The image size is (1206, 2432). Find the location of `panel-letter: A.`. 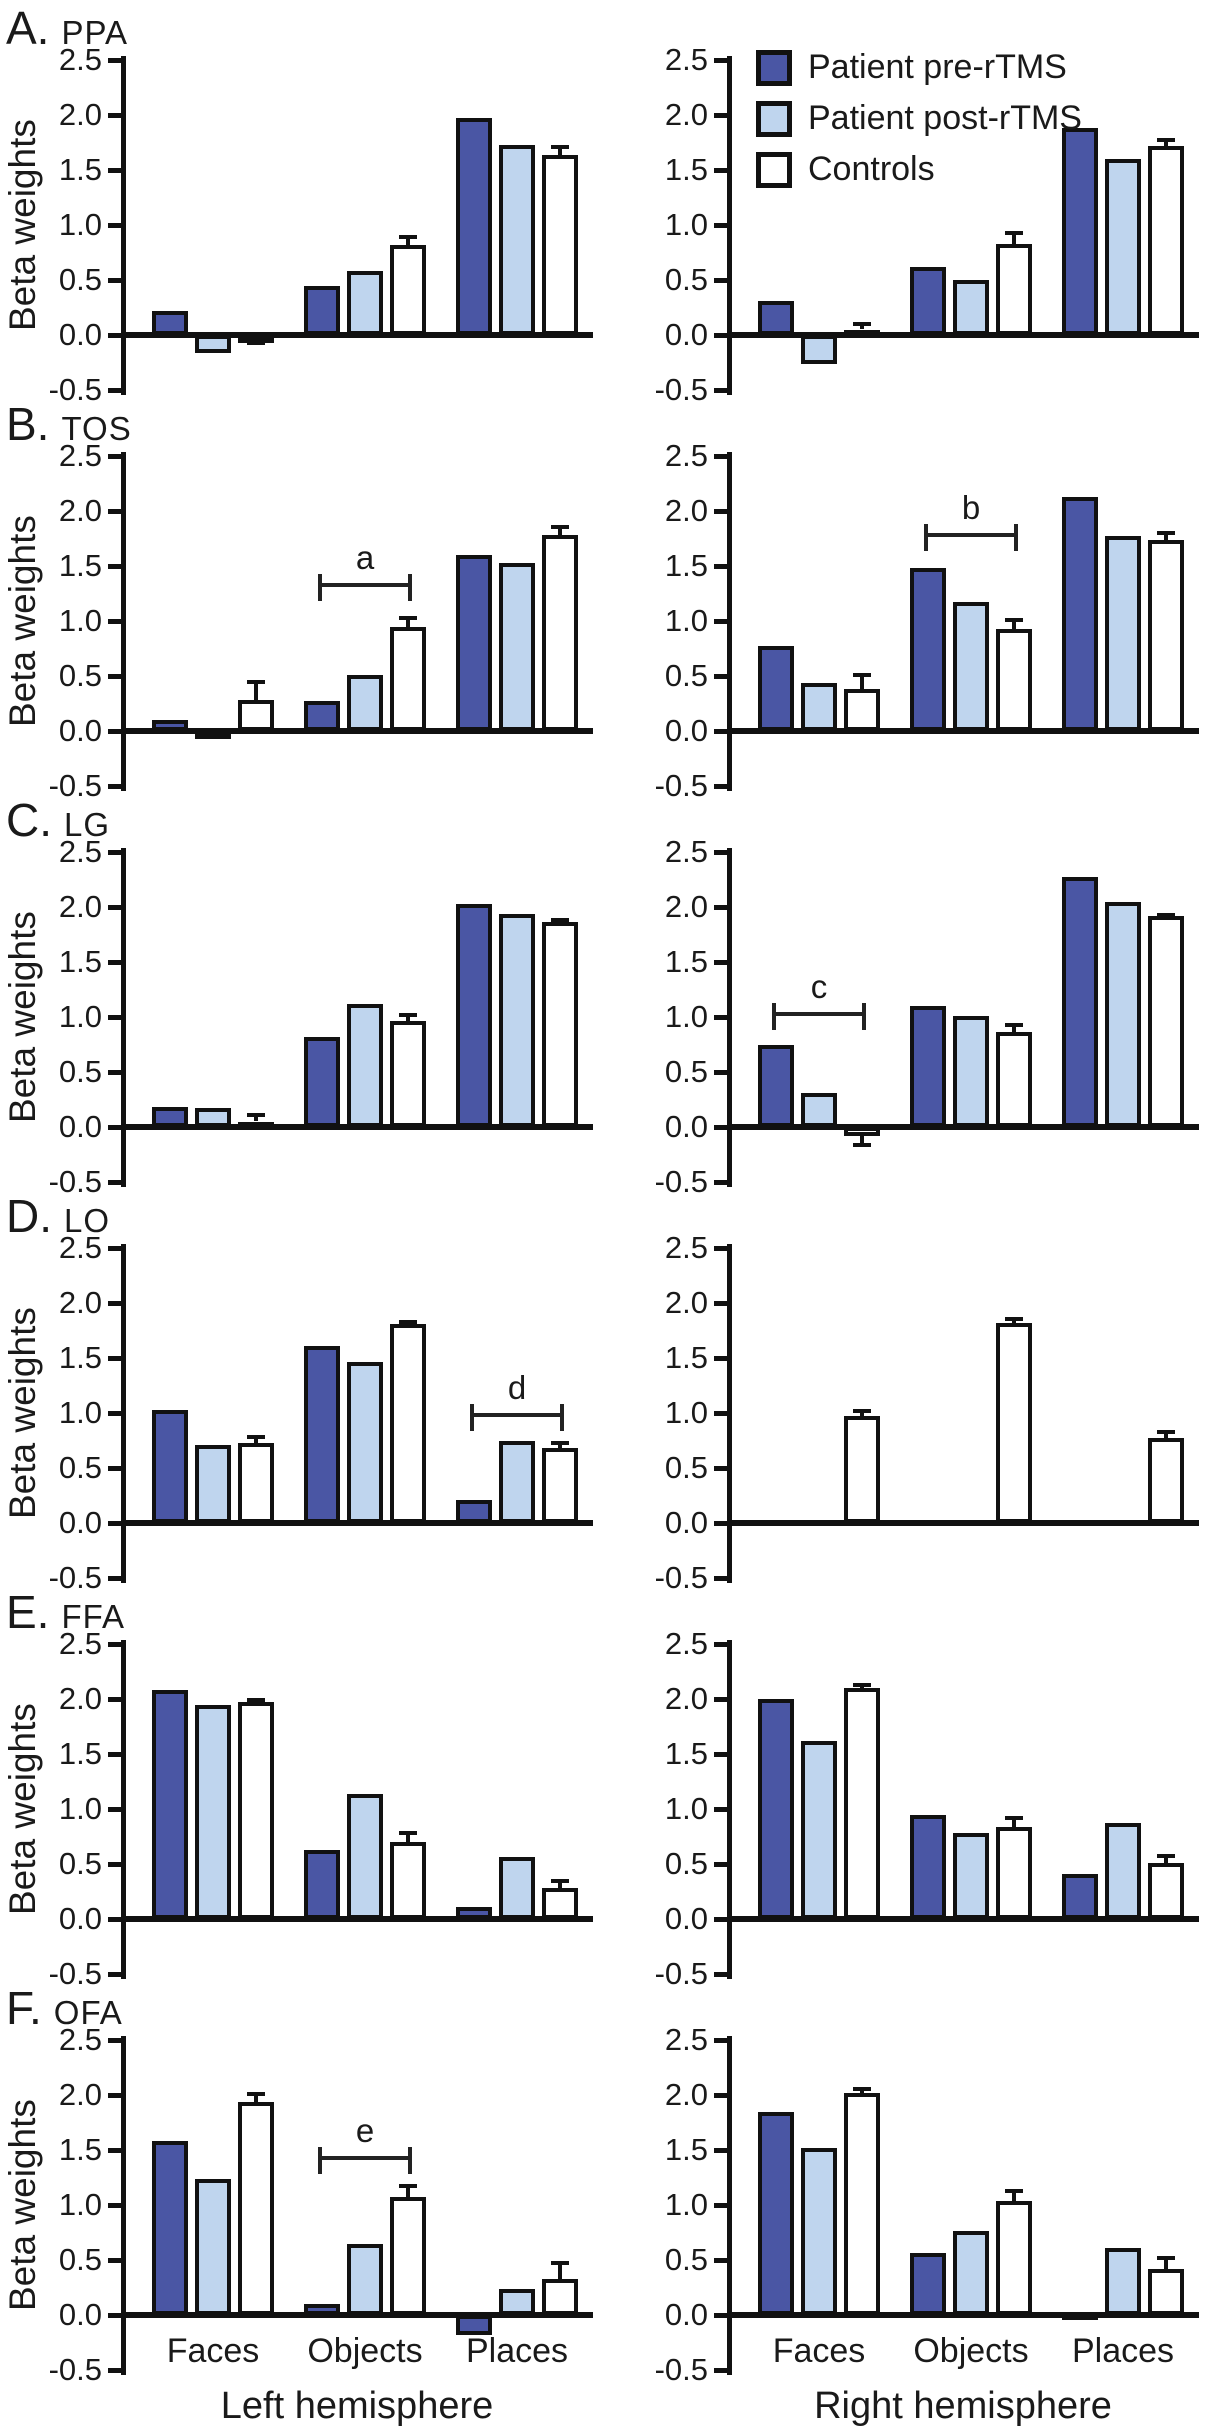

panel-letter: A. is located at coordinates (28, 28).